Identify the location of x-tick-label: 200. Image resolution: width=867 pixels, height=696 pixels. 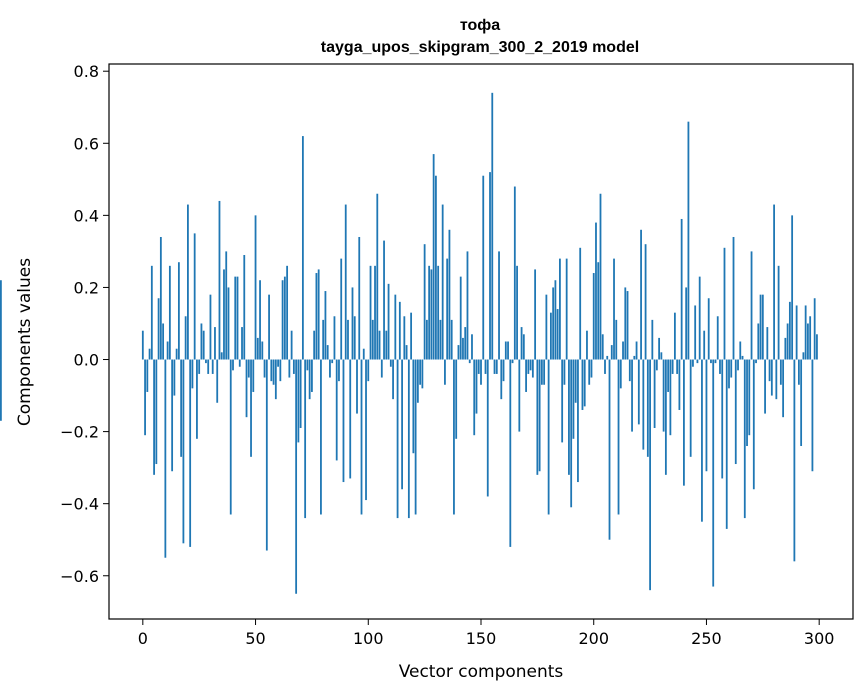
(593, 638).